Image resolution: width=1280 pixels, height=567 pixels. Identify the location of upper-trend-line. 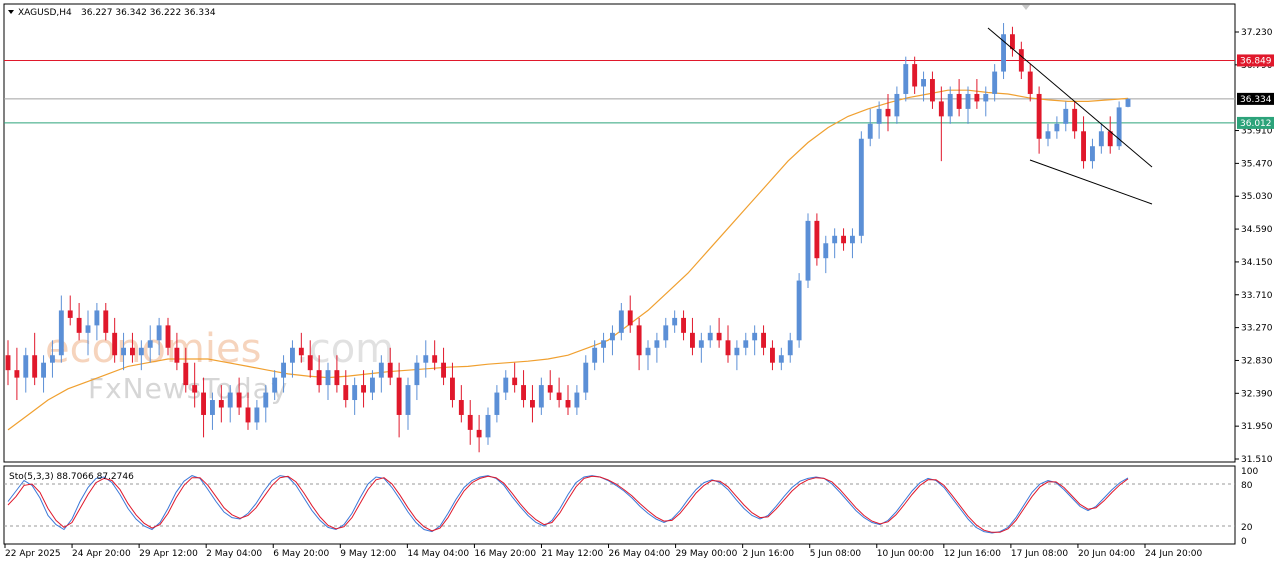
(1070, 97).